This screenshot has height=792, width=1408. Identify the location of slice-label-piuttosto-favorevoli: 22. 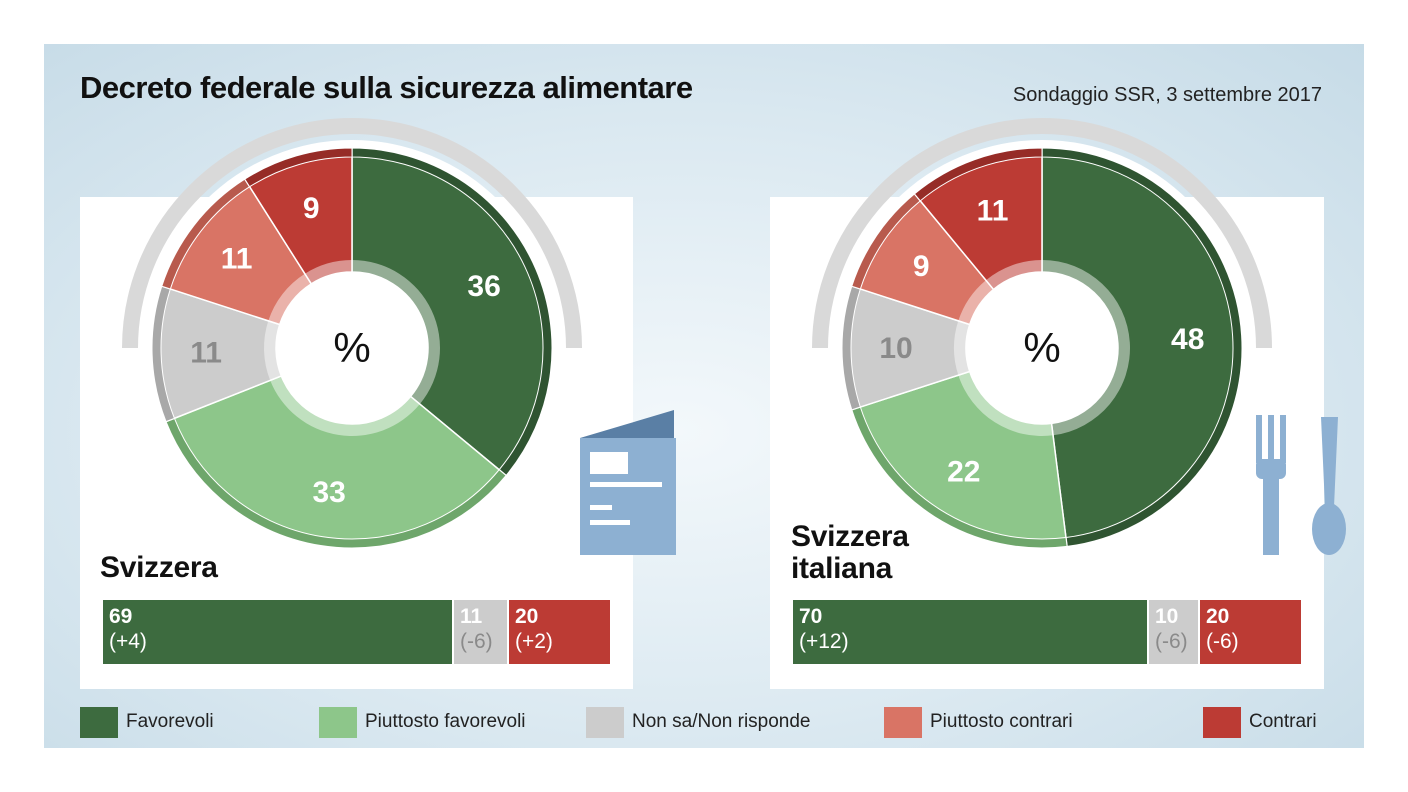
(963, 471).